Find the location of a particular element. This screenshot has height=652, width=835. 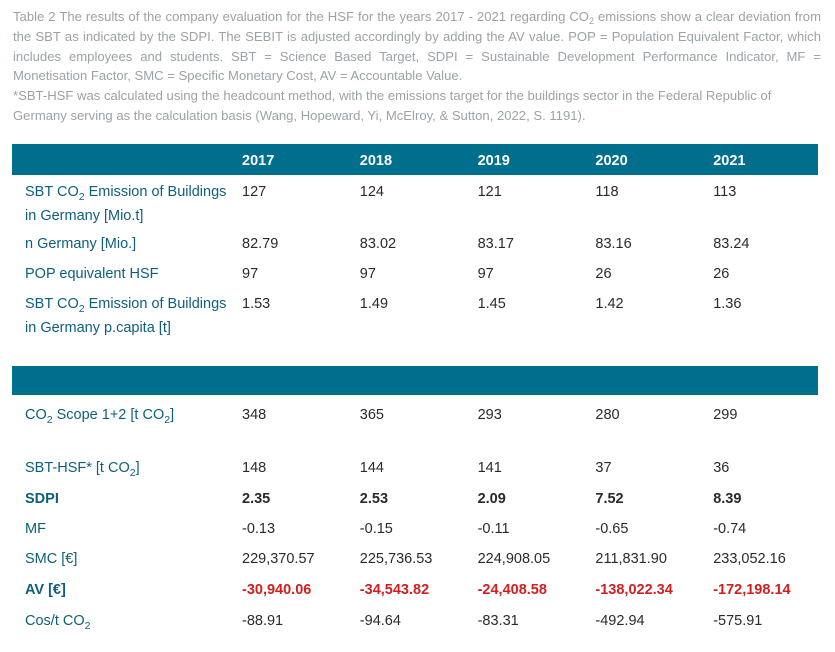

table-cell: 83.24 is located at coordinates (731, 244).